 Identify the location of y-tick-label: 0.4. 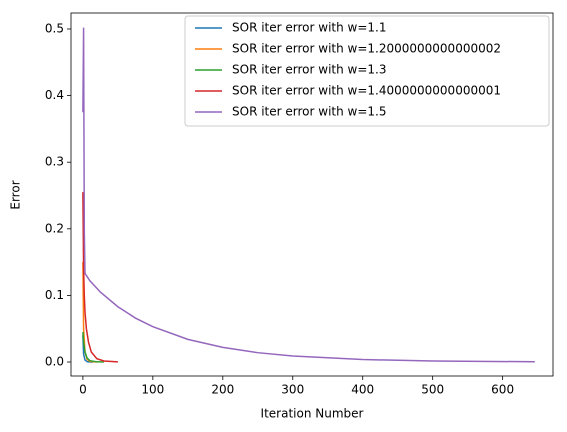
(54, 95).